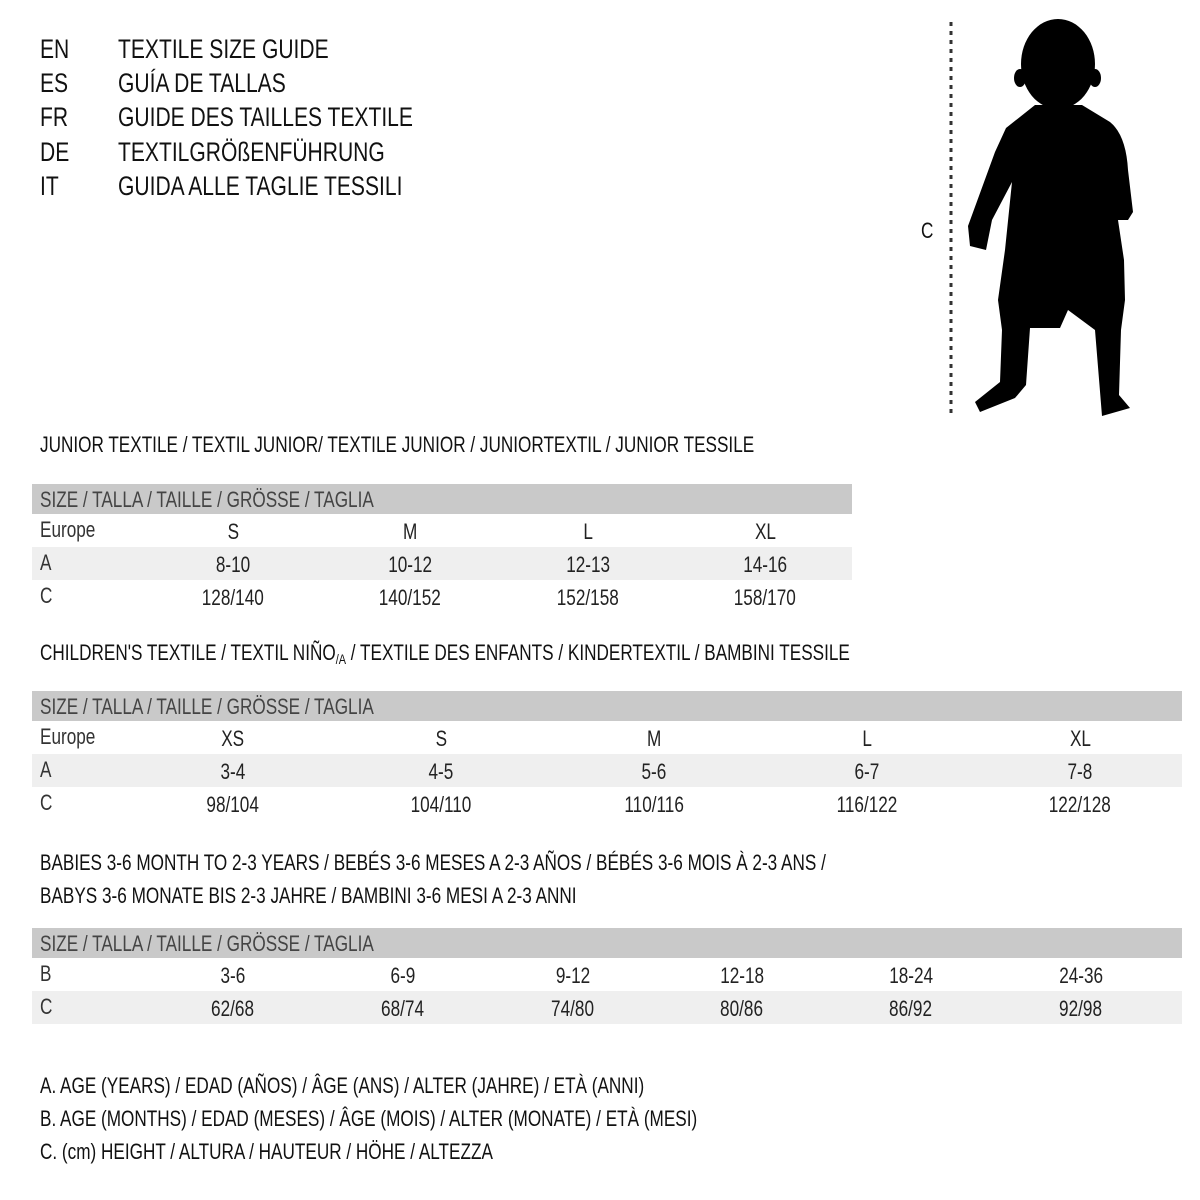 The height and width of the screenshot is (1200, 1200). I want to click on table-row: Europe XS S M L XL, so click(607, 737).